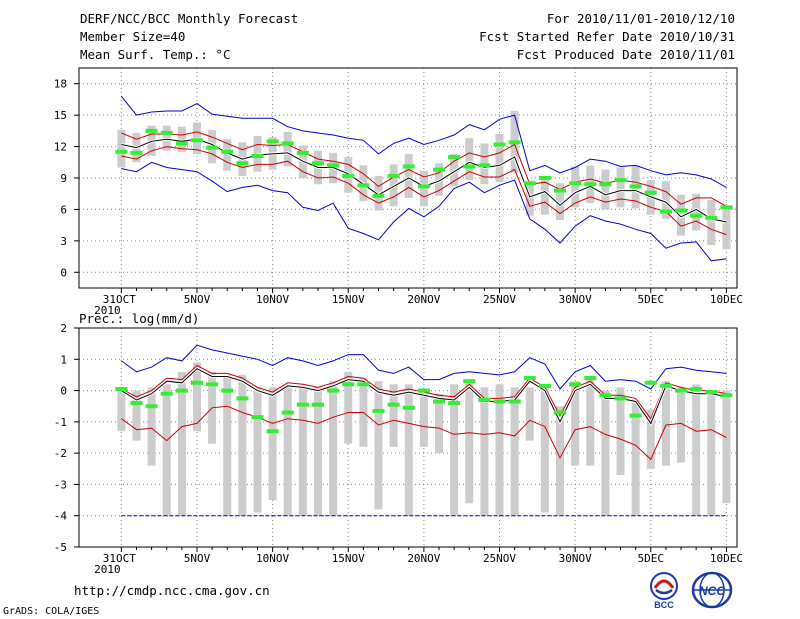  I want to click on top-xtick-label: 20NOV, so click(423, 299).